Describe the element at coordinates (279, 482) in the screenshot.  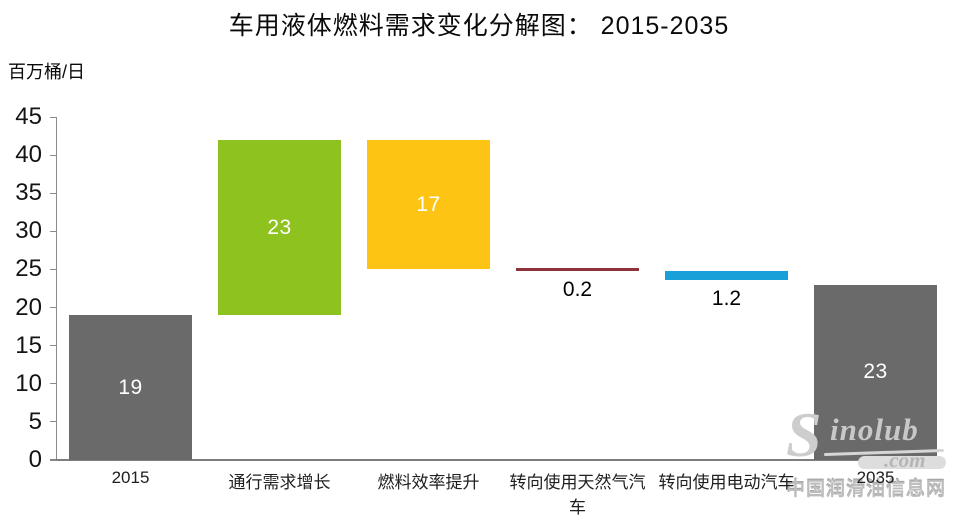
I see `category-label: 通行需求增长` at that location.